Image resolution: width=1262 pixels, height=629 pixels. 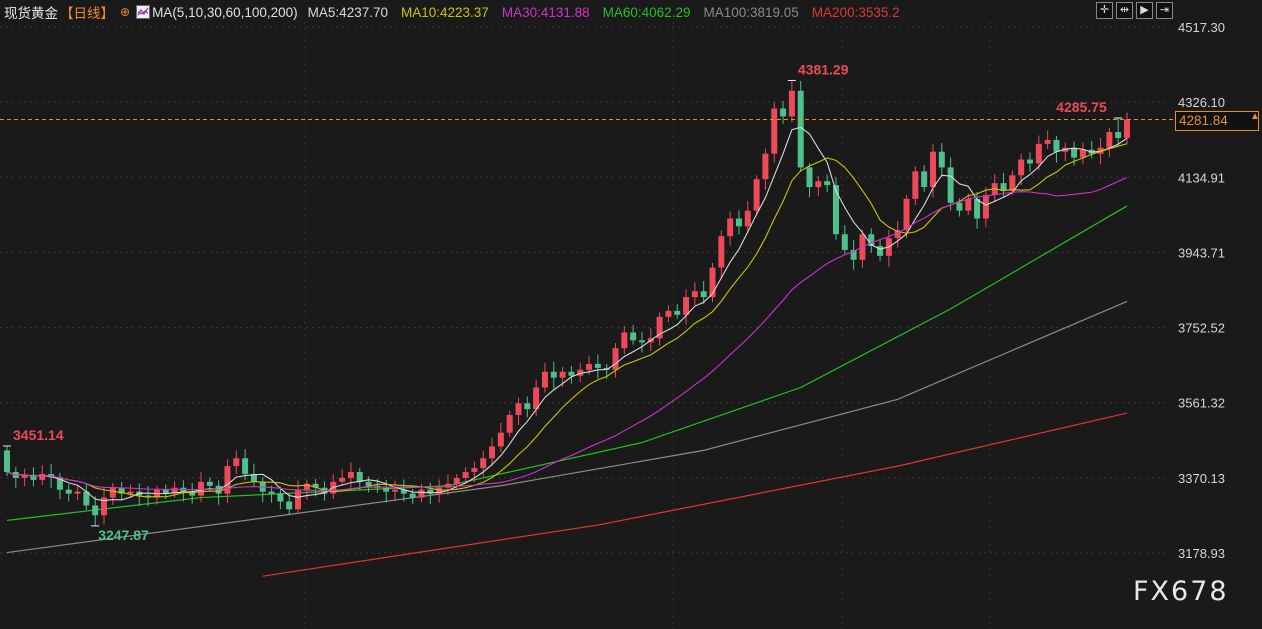 What do you see at coordinates (1104, 10) in the screenshot?
I see `crosshair-icon: ✛` at bounding box center [1104, 10].